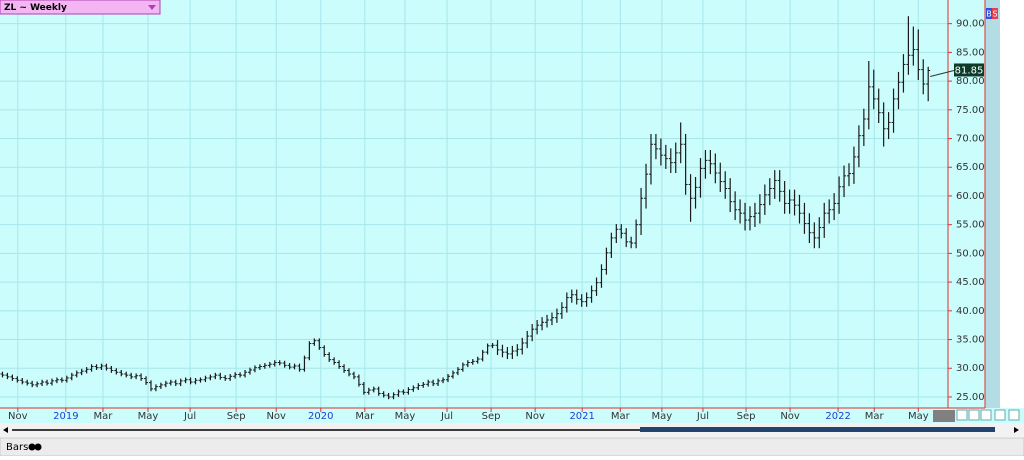 The image size is (1024, 460). What do you see at coordinates (17, 447) in the screenshot?
I see `toolbar-label: Bars` at bounding box center [17, 447].